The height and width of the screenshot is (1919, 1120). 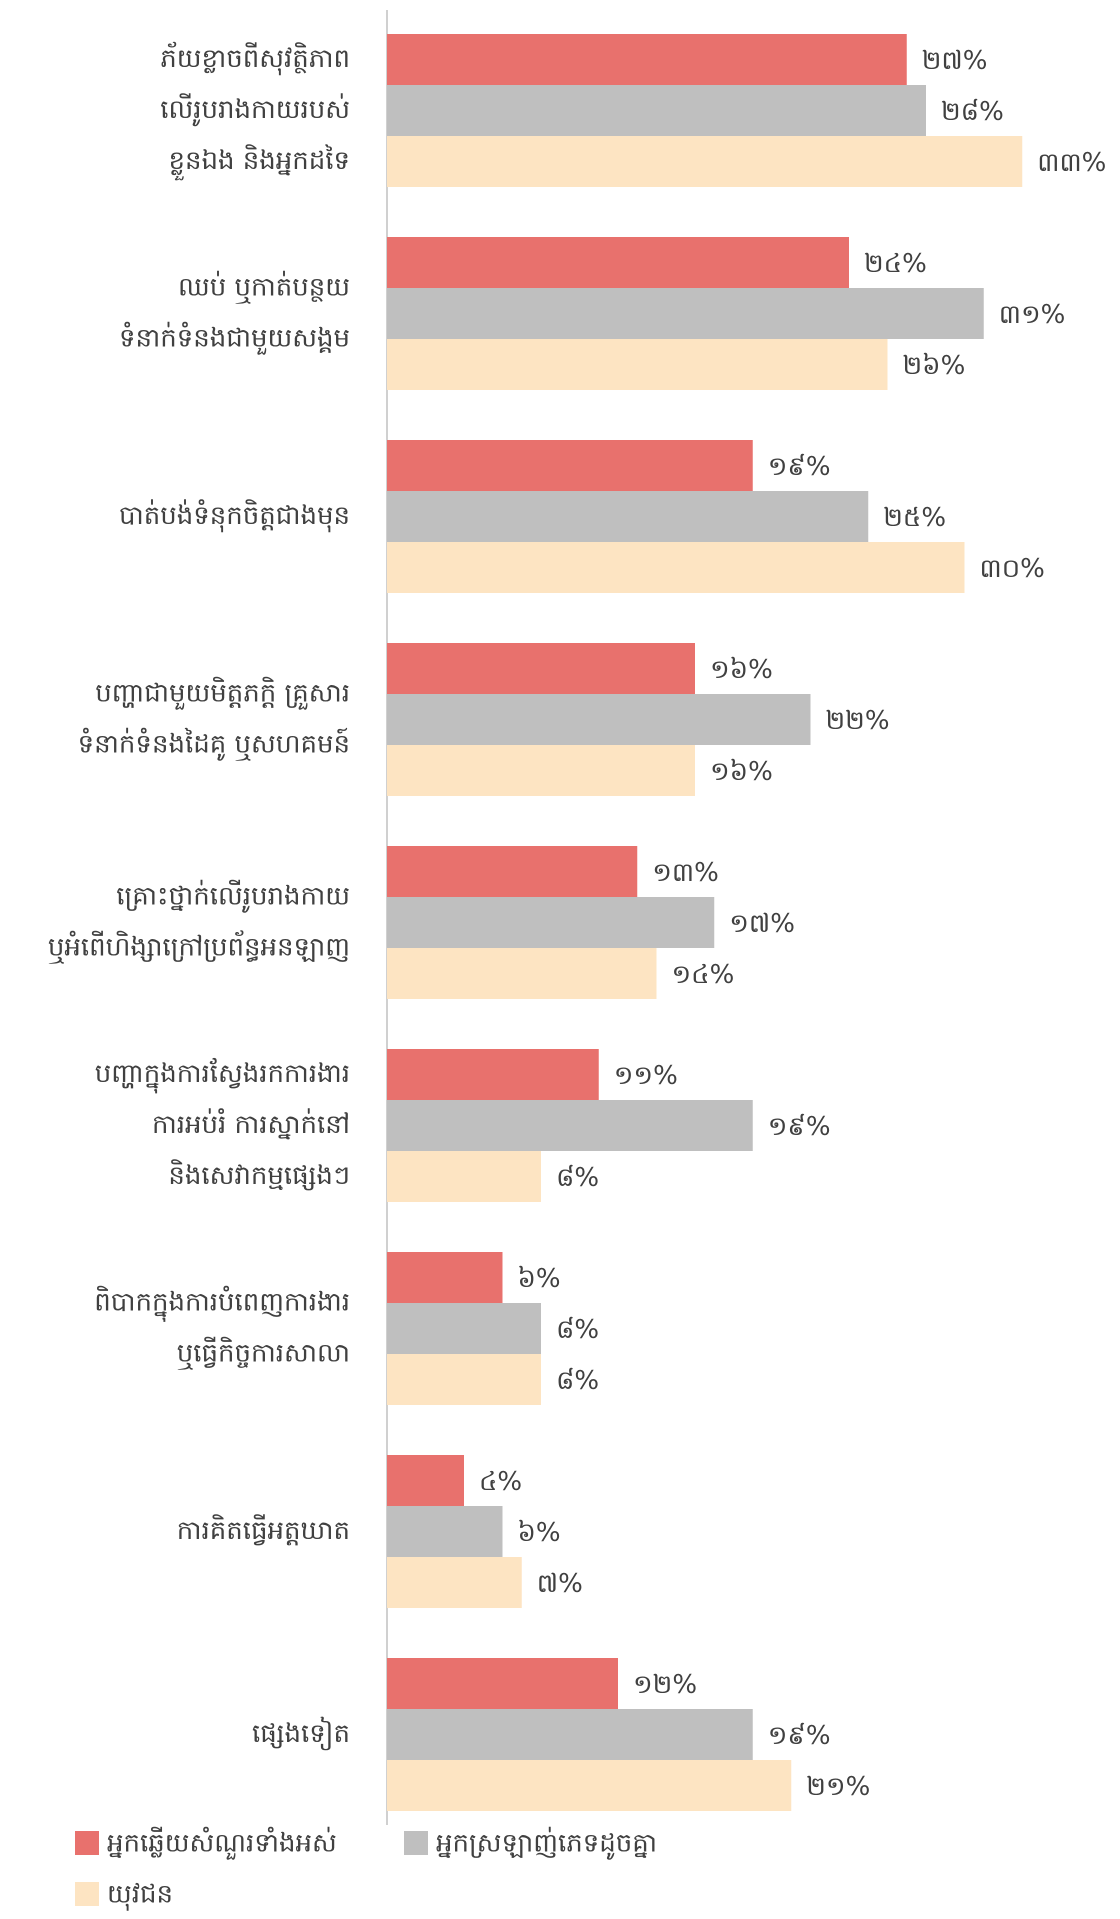 What do you see at coordinates (199, 947) in the screenshot?
I see `category-label: ឬអំពើហិង្សាក្រៅប្រព័ន្ធអនឡាញ` at bounding box center [199, 947].